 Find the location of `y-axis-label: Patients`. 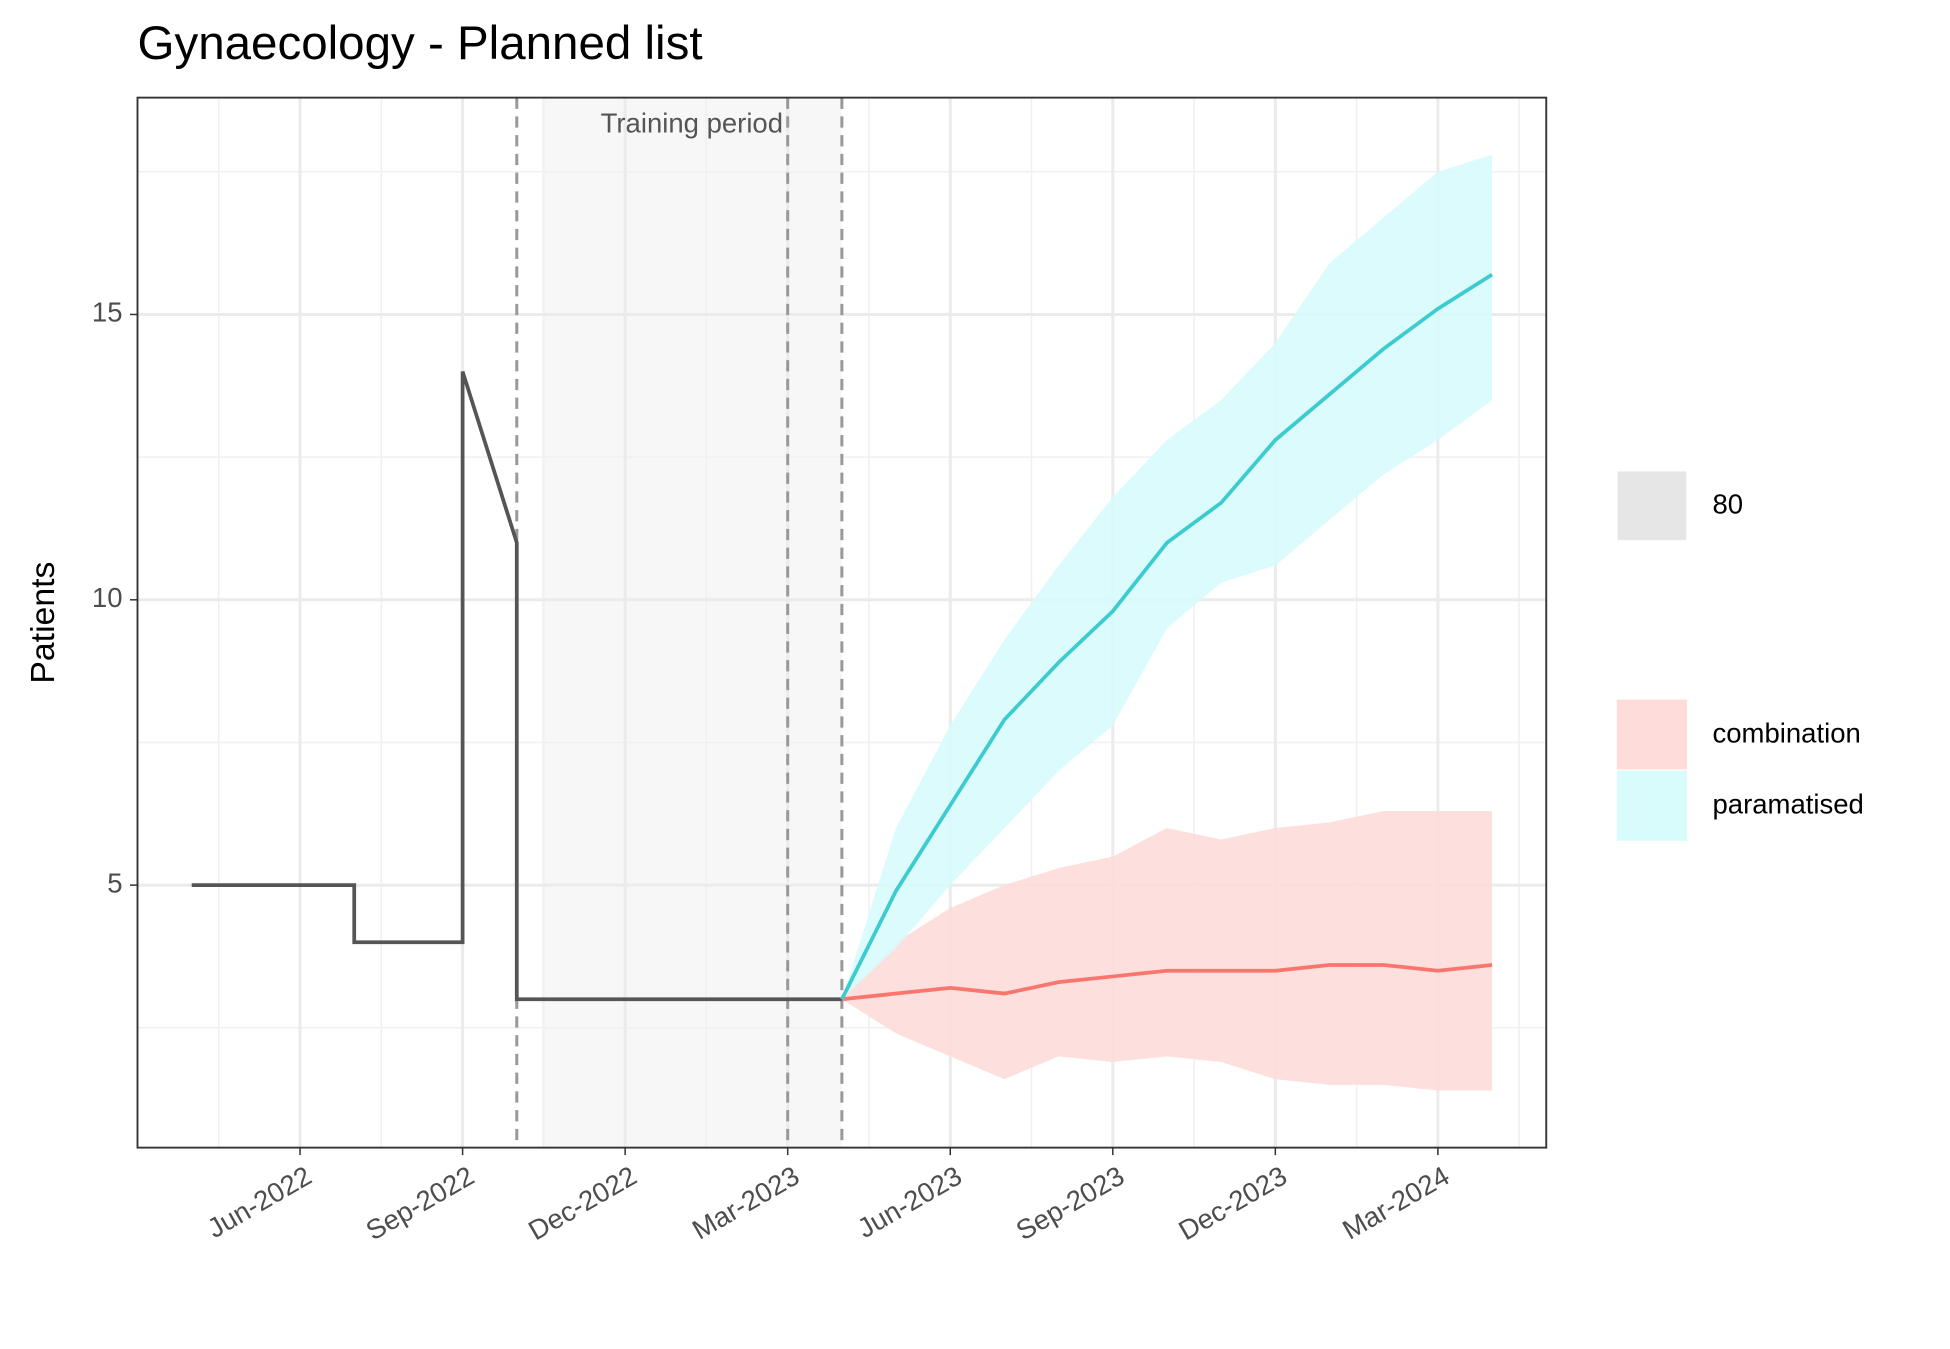

y-axis-label: Patients is located at coordinates (43, 623).